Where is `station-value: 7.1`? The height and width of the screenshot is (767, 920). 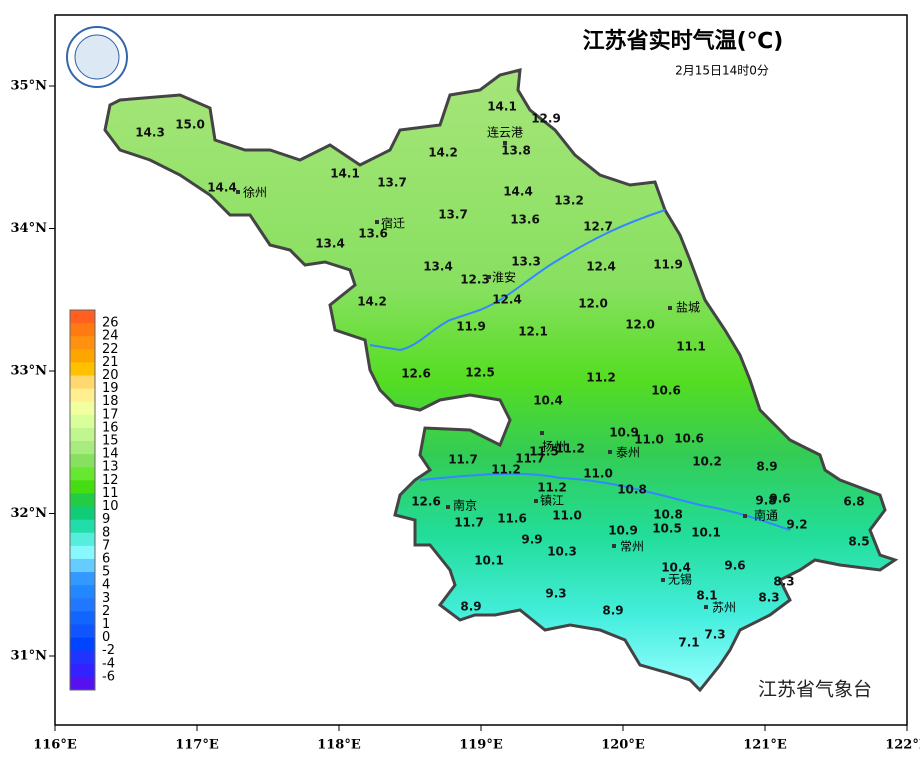
station-value: 7.1 is located at coordinates (688, 643).